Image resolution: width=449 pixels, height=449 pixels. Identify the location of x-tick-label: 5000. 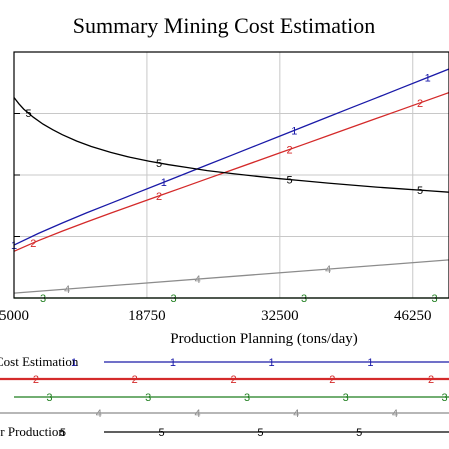
(14, 316).